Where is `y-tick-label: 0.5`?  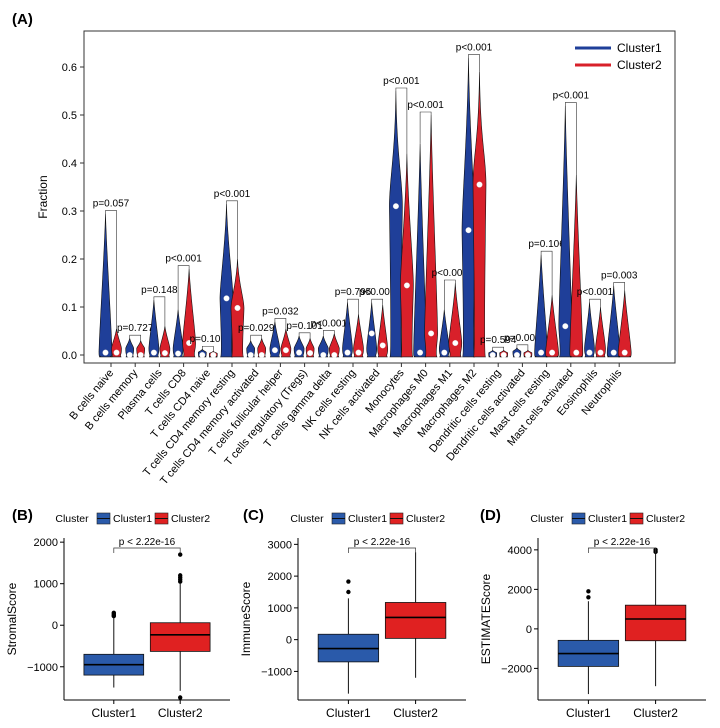 y-tick-label: 0.5 is located at coordinates (69, 116).